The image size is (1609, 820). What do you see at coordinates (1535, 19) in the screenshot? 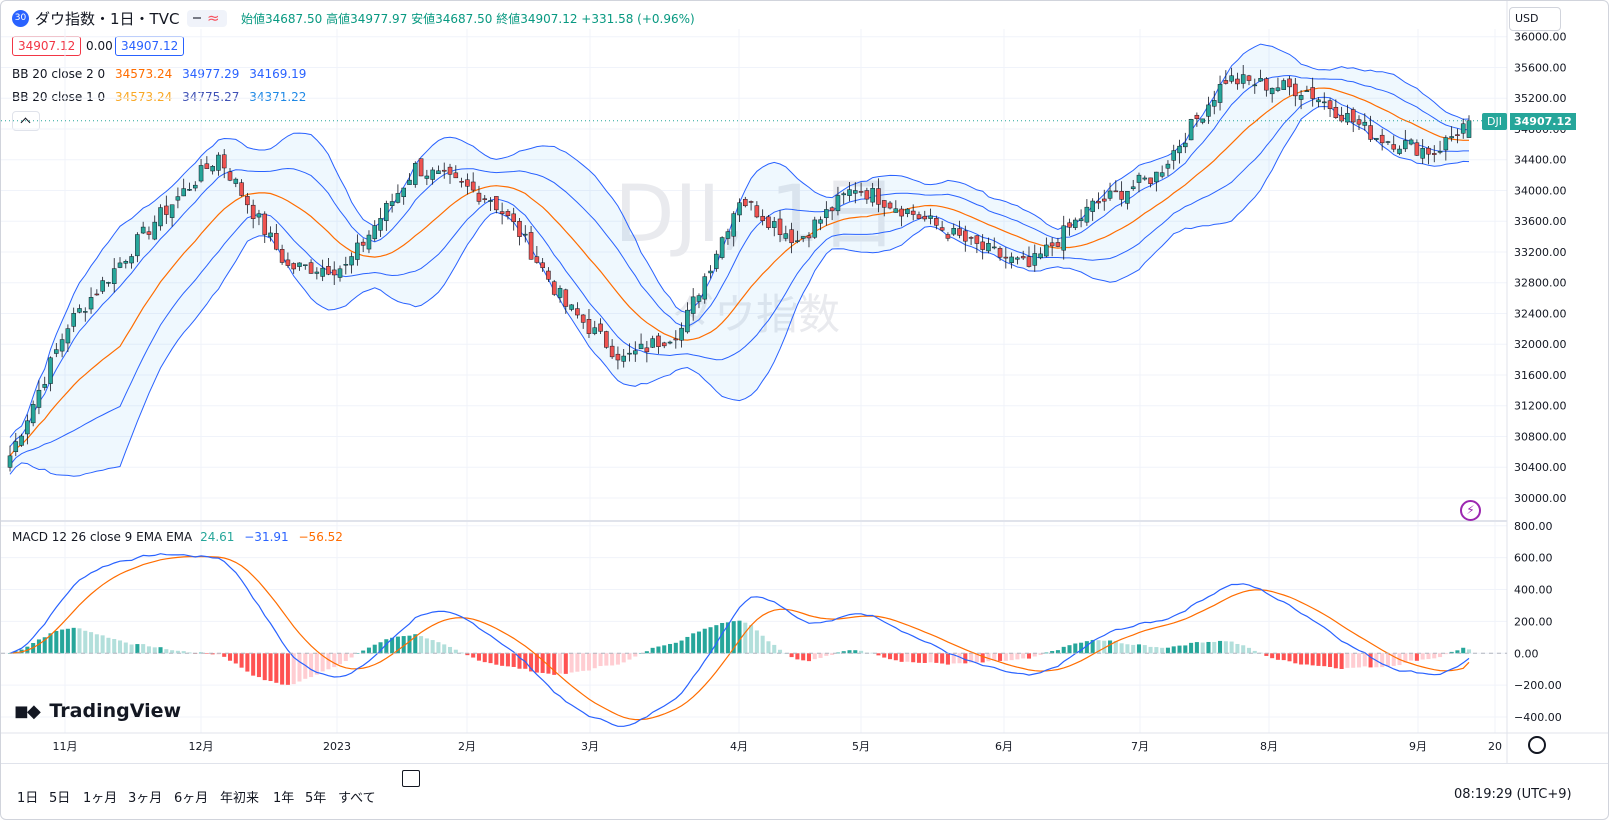
I see `currency-select: USD` at bounding box center [1535, 19].